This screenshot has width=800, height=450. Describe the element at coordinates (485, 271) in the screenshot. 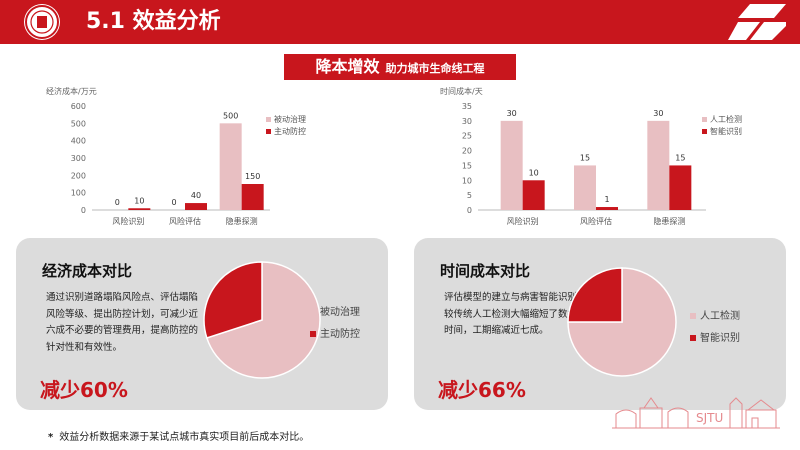

I see `card-title: 时间成本对比` at that location.